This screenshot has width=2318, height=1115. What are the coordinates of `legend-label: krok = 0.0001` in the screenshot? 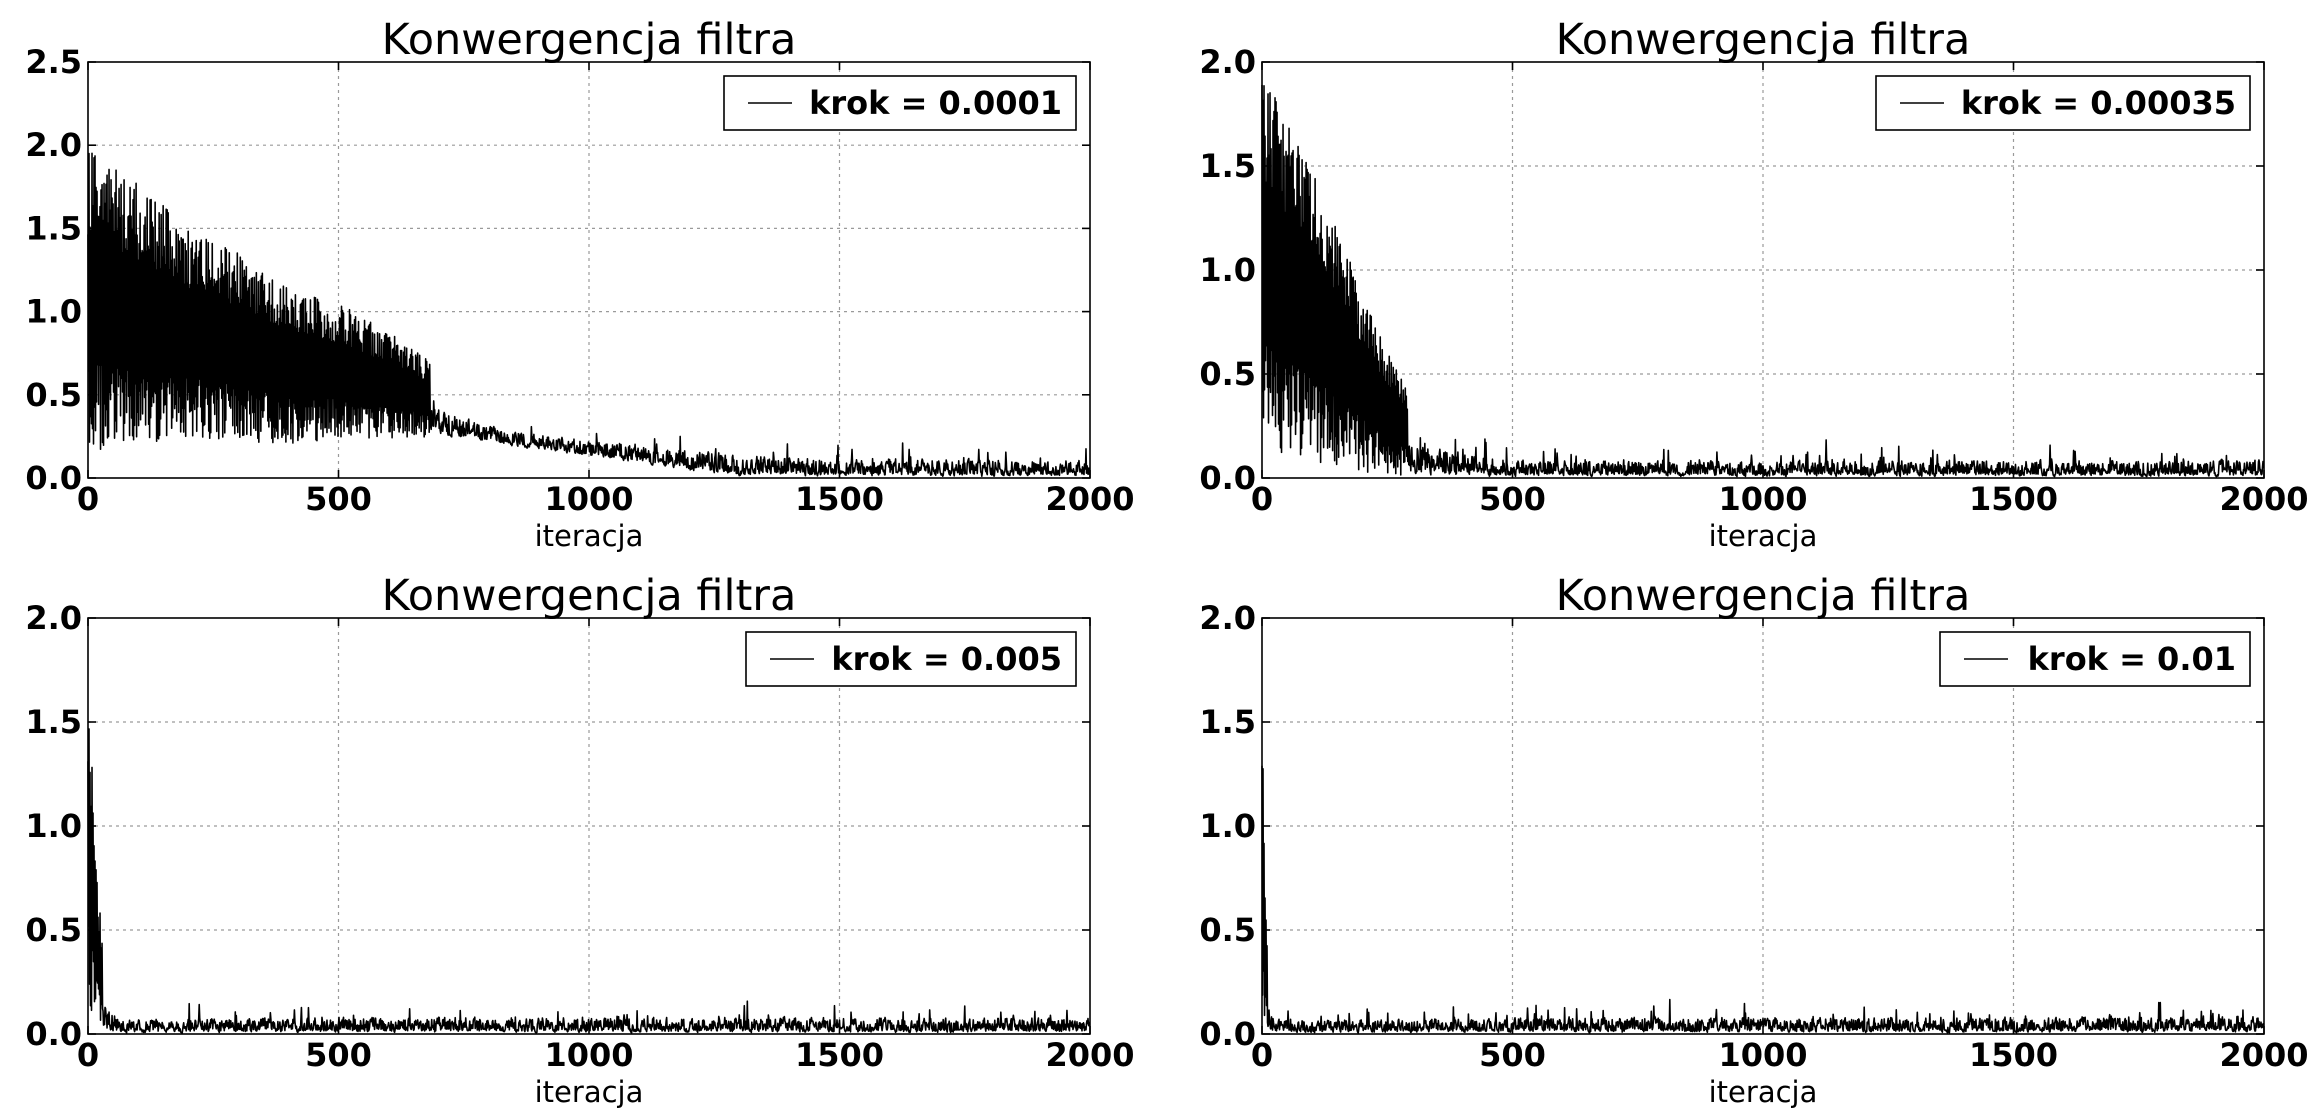 It's located at (935, 103).